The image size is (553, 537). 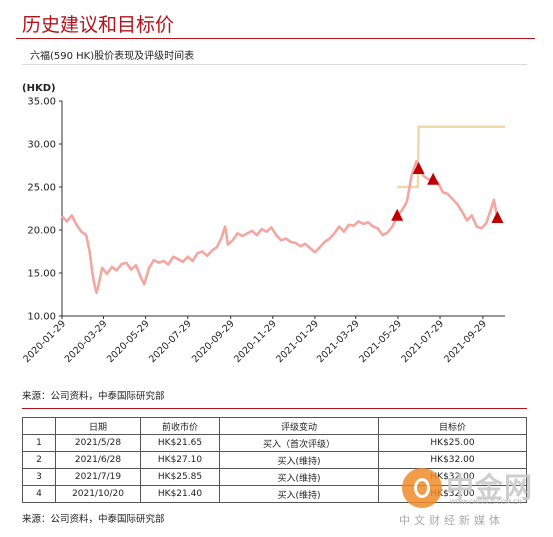 I want to click on x-tick-label: 2020-03-29, so click(x=86, y=341).